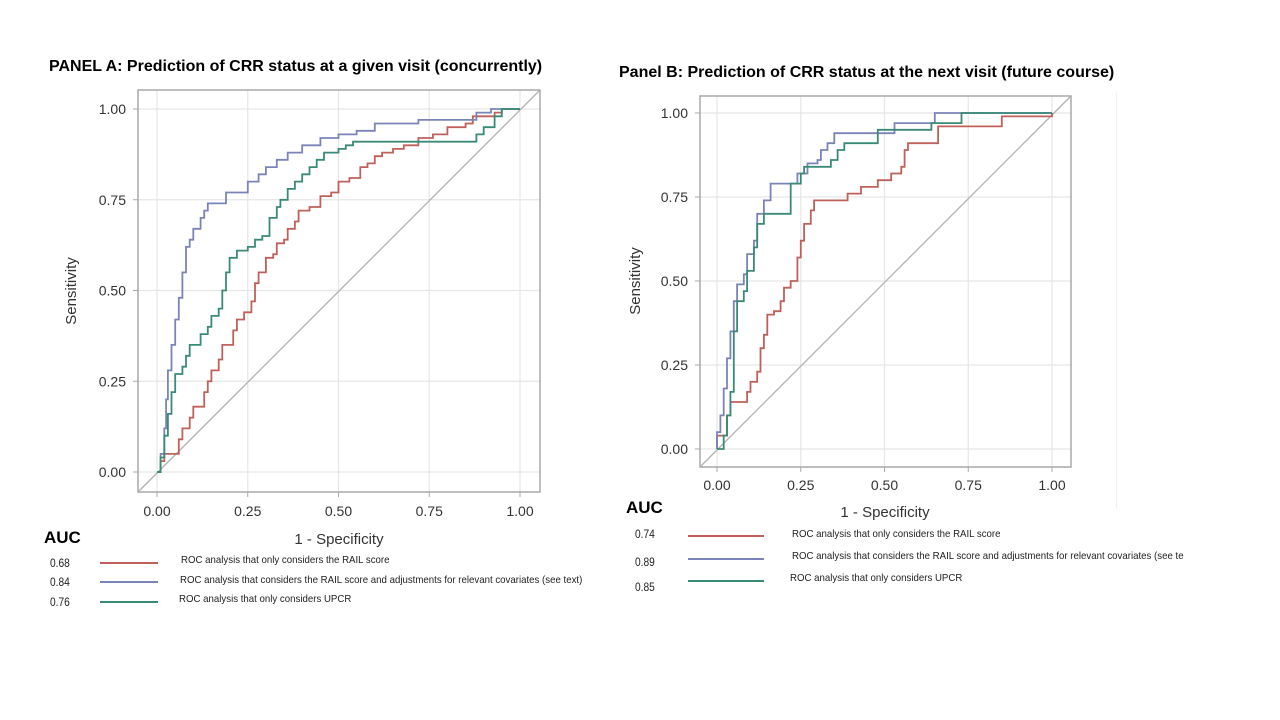 The height and width of the screenshot is (720, 1280). What do you see at coordinates (645, 562) in the screenshot?
I see `legend-auc-value: 0.89` at bounding box center [645, 562].